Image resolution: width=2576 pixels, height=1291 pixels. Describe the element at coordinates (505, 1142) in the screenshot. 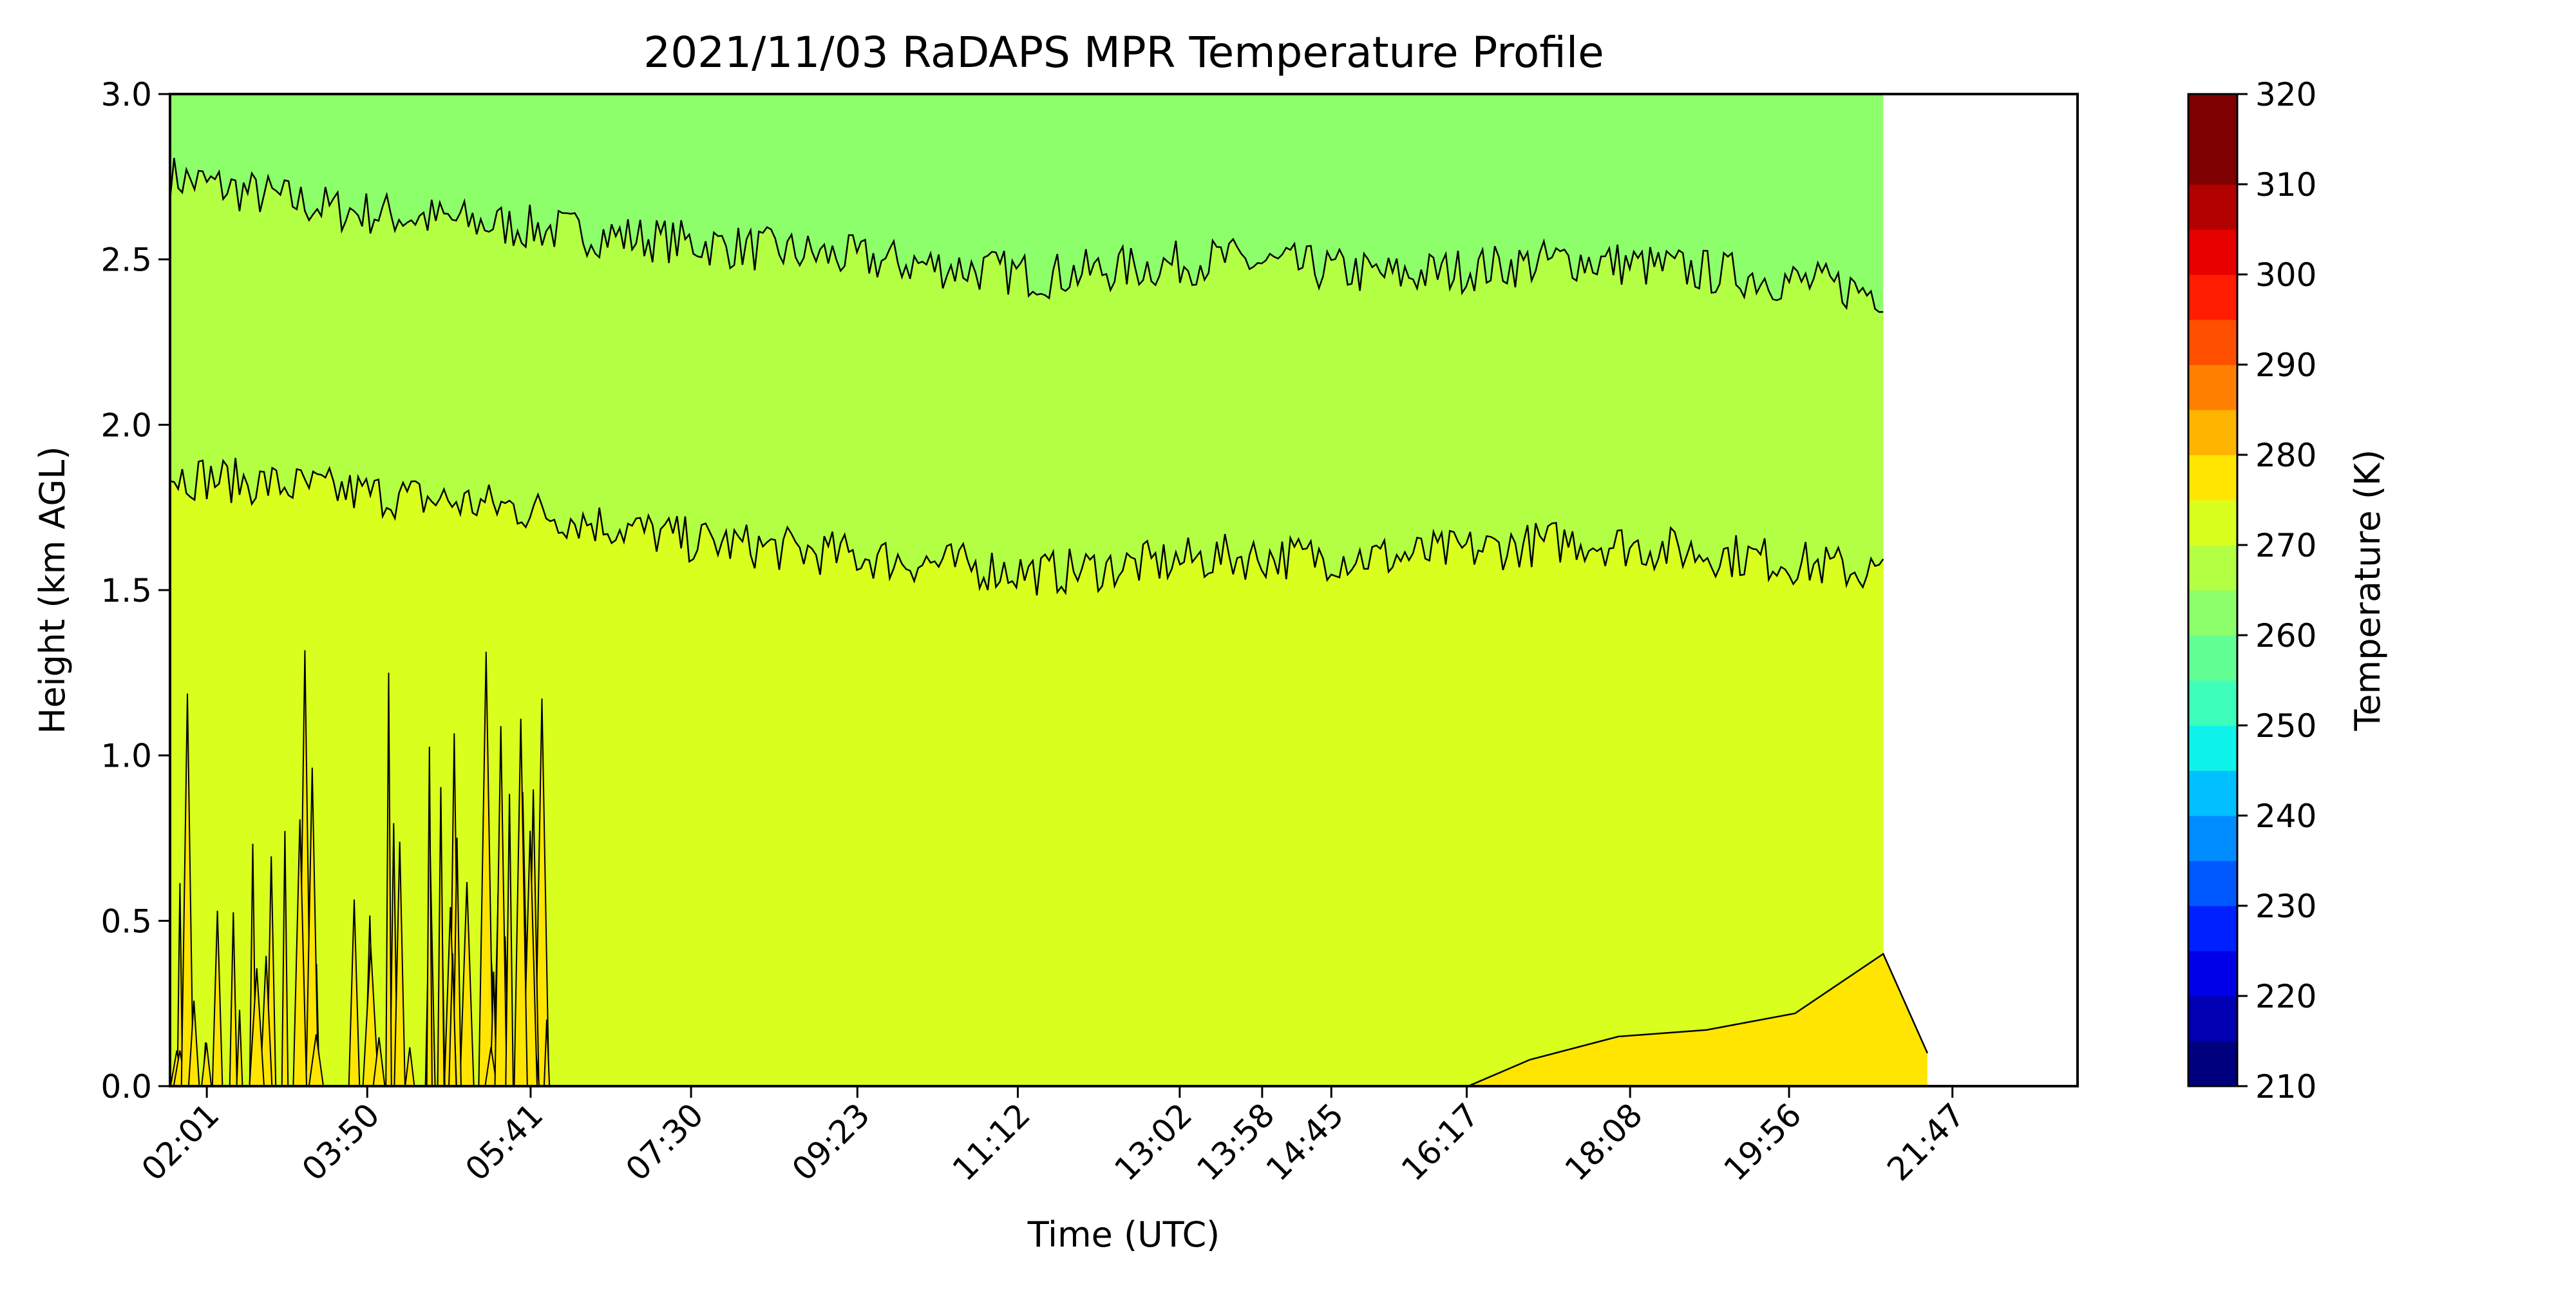

I see `x-tick-label: 05:41` at that location.